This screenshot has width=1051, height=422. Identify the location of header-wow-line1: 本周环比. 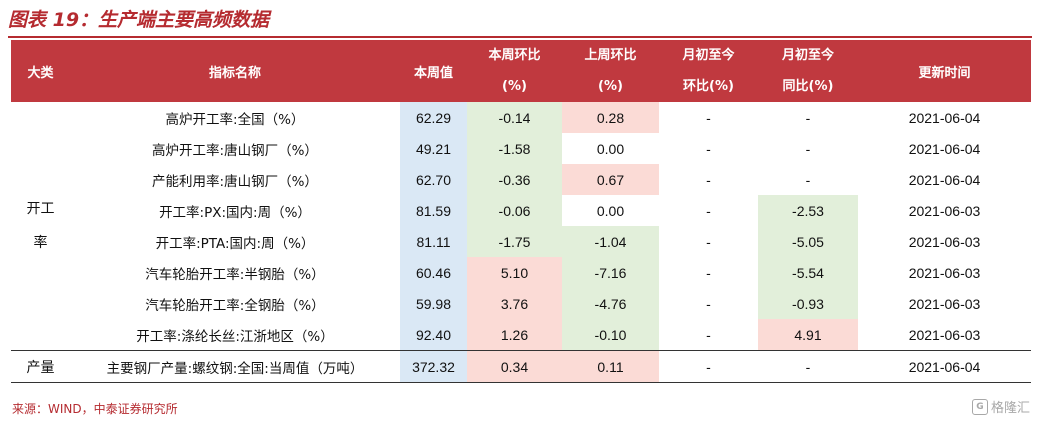
(514, 55).